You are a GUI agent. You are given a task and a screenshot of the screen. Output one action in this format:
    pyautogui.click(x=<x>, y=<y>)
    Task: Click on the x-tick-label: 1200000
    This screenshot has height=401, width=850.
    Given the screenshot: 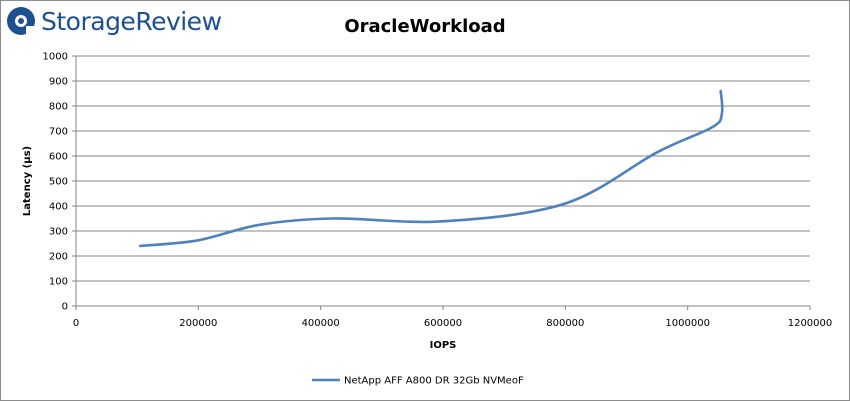 What is the action you would take?
    pyautogui.click(x=810, y=323)
    